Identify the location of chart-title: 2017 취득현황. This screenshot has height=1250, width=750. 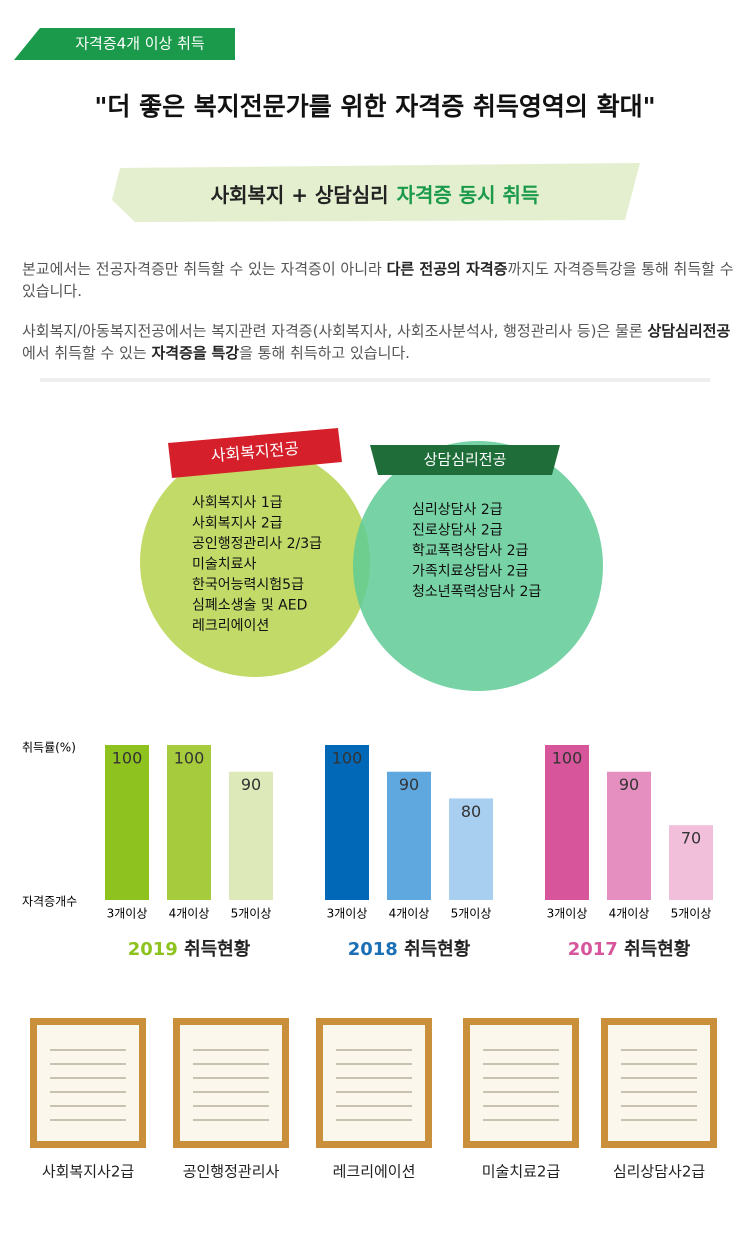
(629, 949).